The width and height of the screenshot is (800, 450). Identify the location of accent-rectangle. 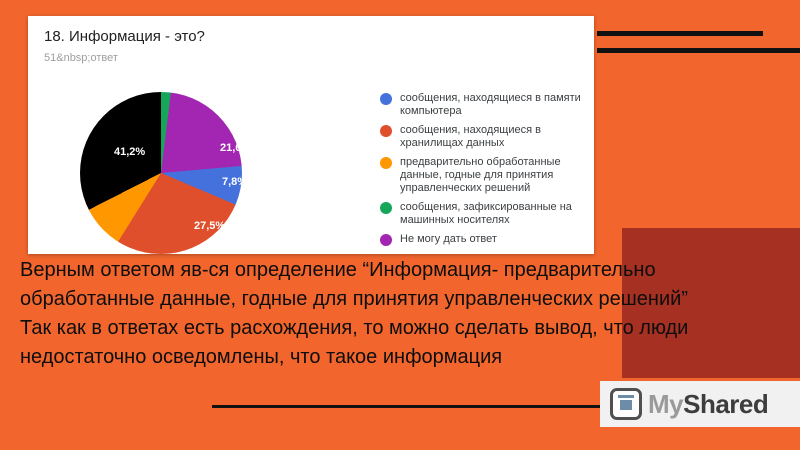
(711, 303).